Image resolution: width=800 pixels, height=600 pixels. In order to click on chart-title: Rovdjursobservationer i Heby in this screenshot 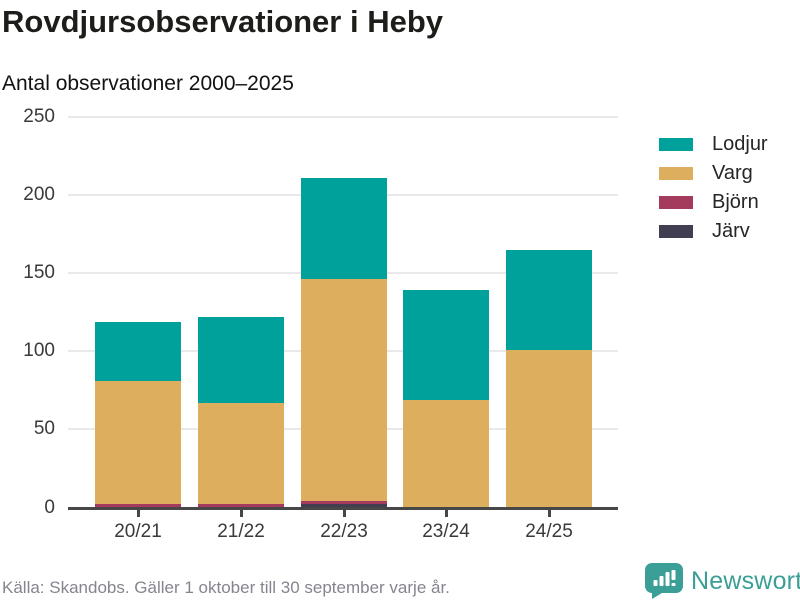, I will do `click(223, 21)`.